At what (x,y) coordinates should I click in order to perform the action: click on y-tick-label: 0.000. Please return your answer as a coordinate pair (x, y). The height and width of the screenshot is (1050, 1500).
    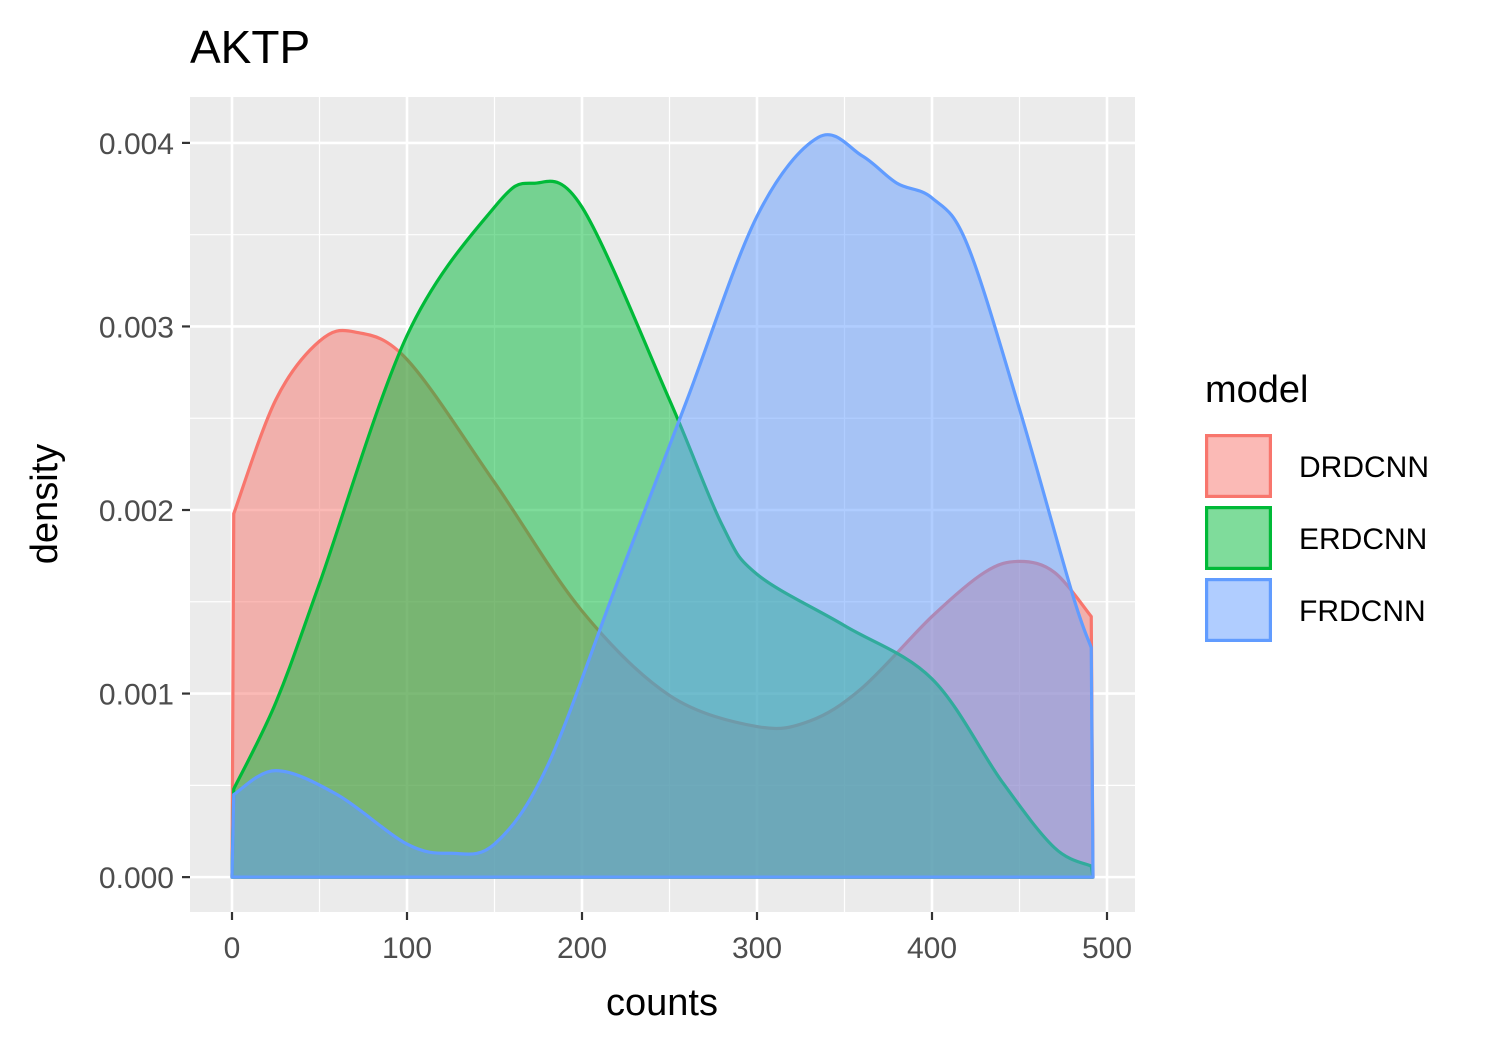
    Looking at the image, I should click on (136, 878).